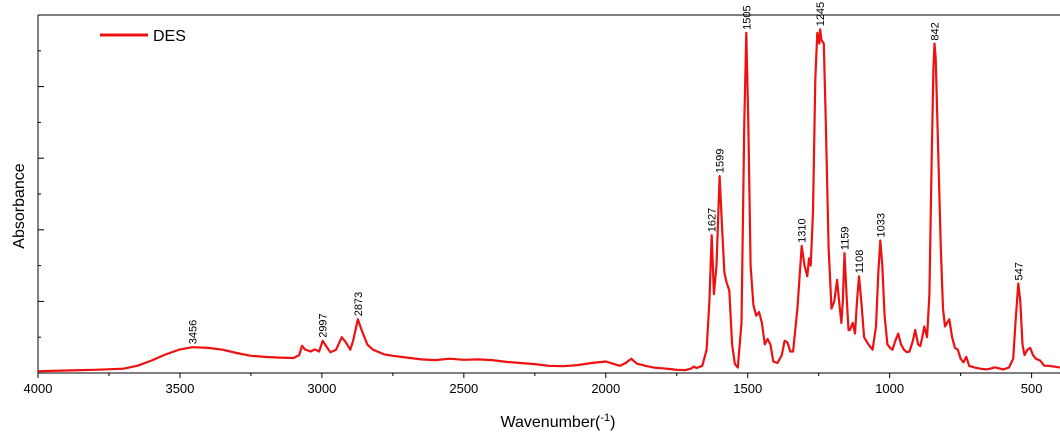 The width and height of the screenshot is (1060, 435). What do you see at coordinates (19, 205) in the screenshot?
I see `y-axis-title: Absorbance` at bounding box center [19, 205].